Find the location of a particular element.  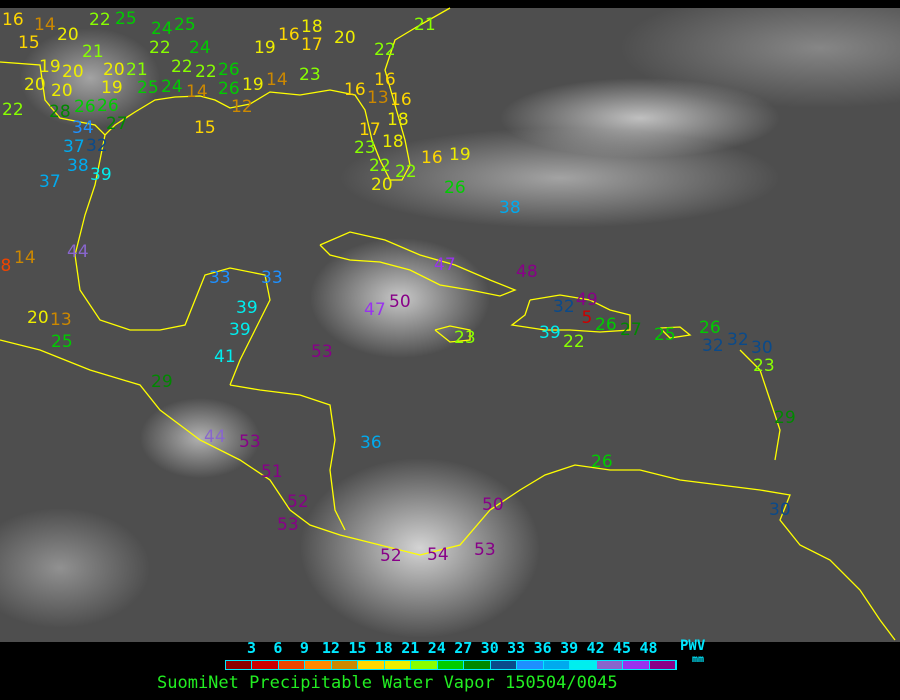

unit-label: PWV is located at coordinates (693, 646).